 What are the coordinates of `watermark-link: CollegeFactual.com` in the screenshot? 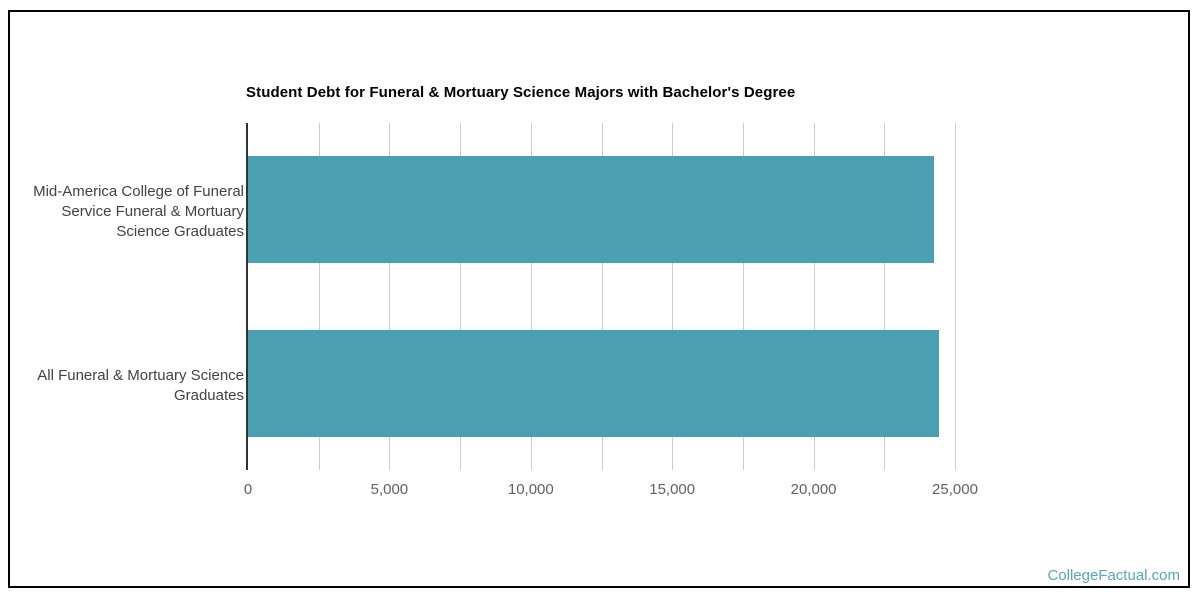 It's located at (1113, 575).